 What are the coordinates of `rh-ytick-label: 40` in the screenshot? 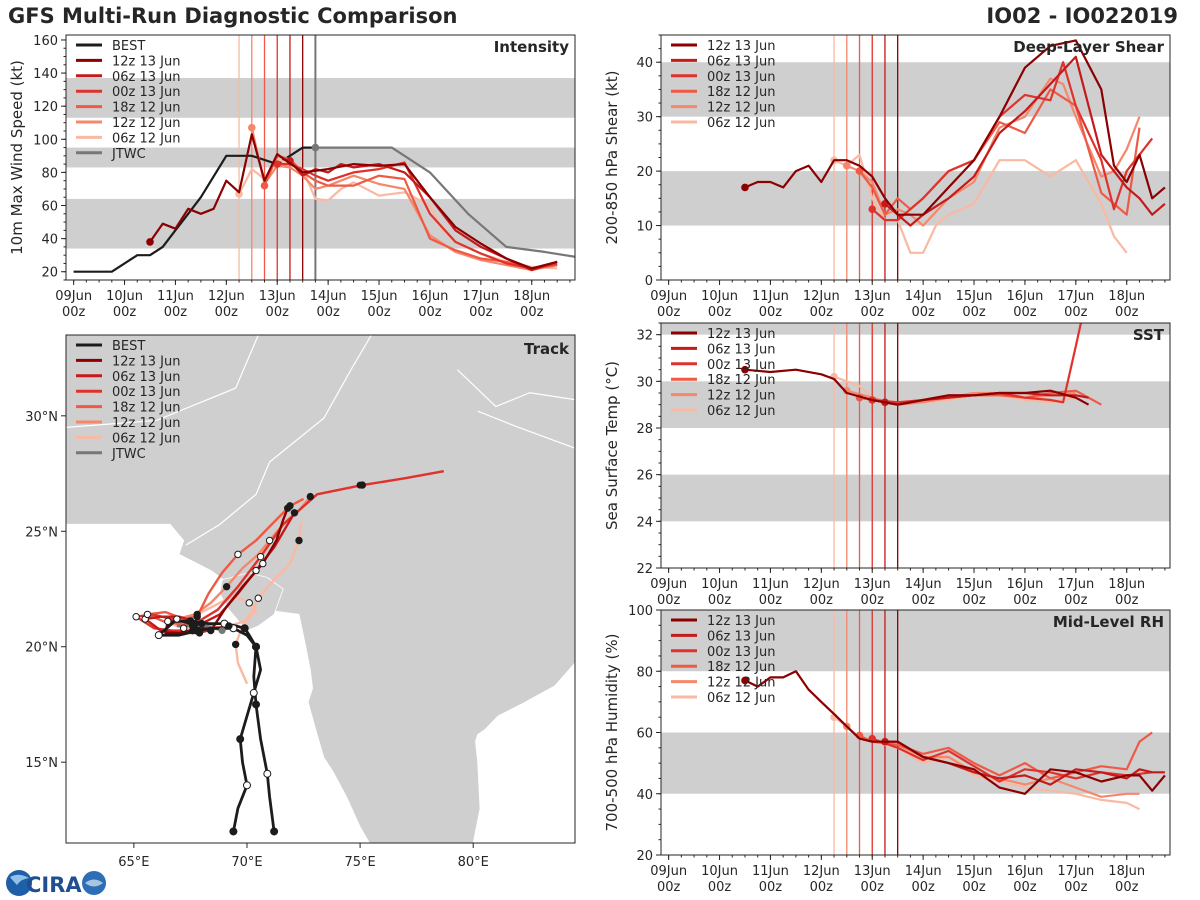 It's located at (644, 795).